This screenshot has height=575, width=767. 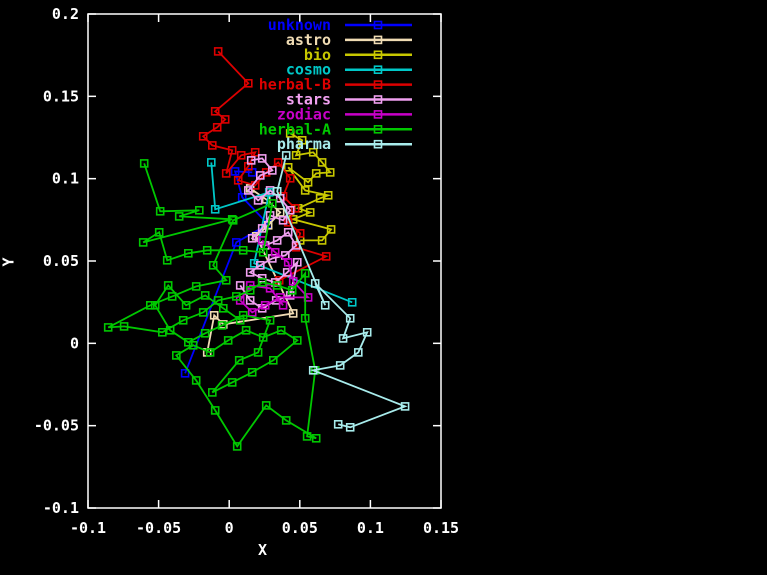 I want to click on y-tick-label: 0.15, so click(x=61, y=96).